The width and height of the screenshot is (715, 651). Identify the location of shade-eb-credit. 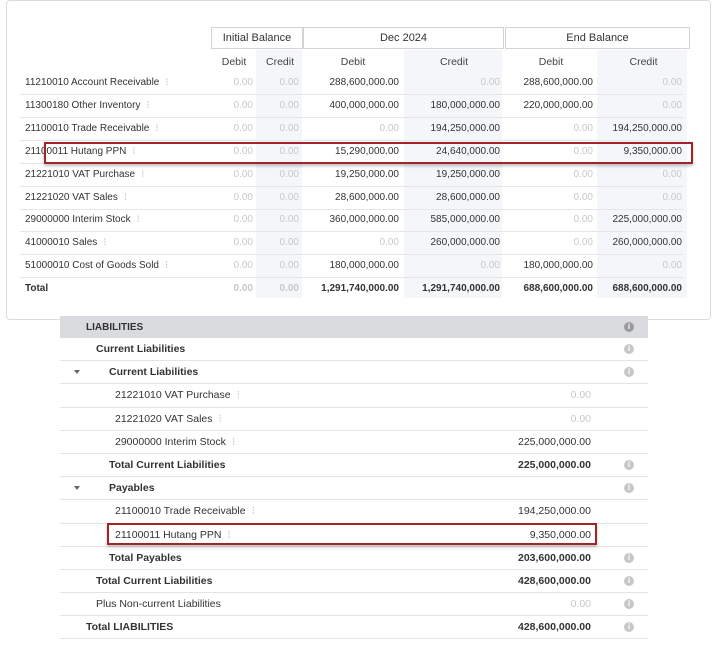
(642, 174).